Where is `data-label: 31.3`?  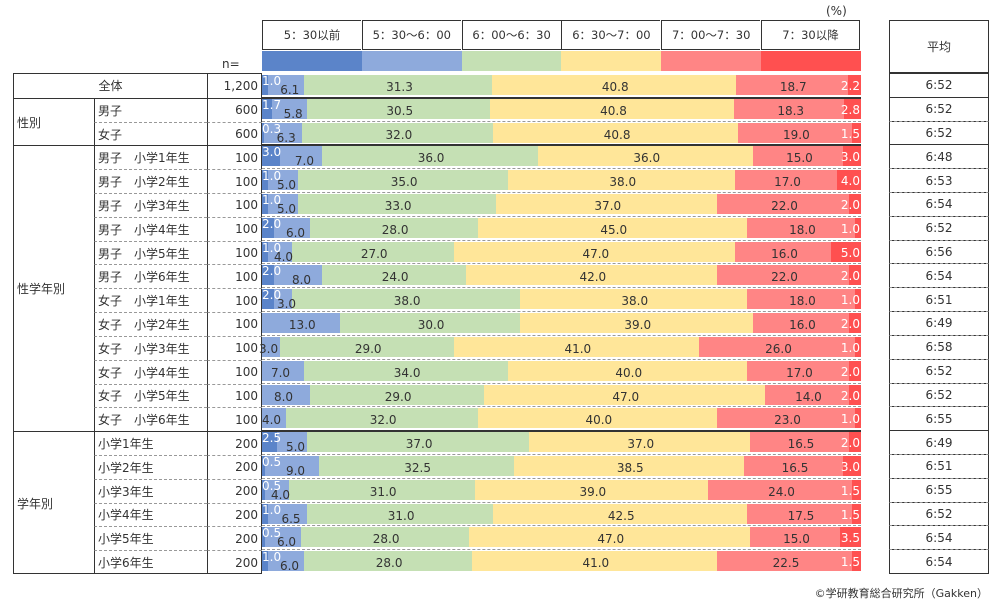 data-label: 31.3 is located at coordinates (399, 87).